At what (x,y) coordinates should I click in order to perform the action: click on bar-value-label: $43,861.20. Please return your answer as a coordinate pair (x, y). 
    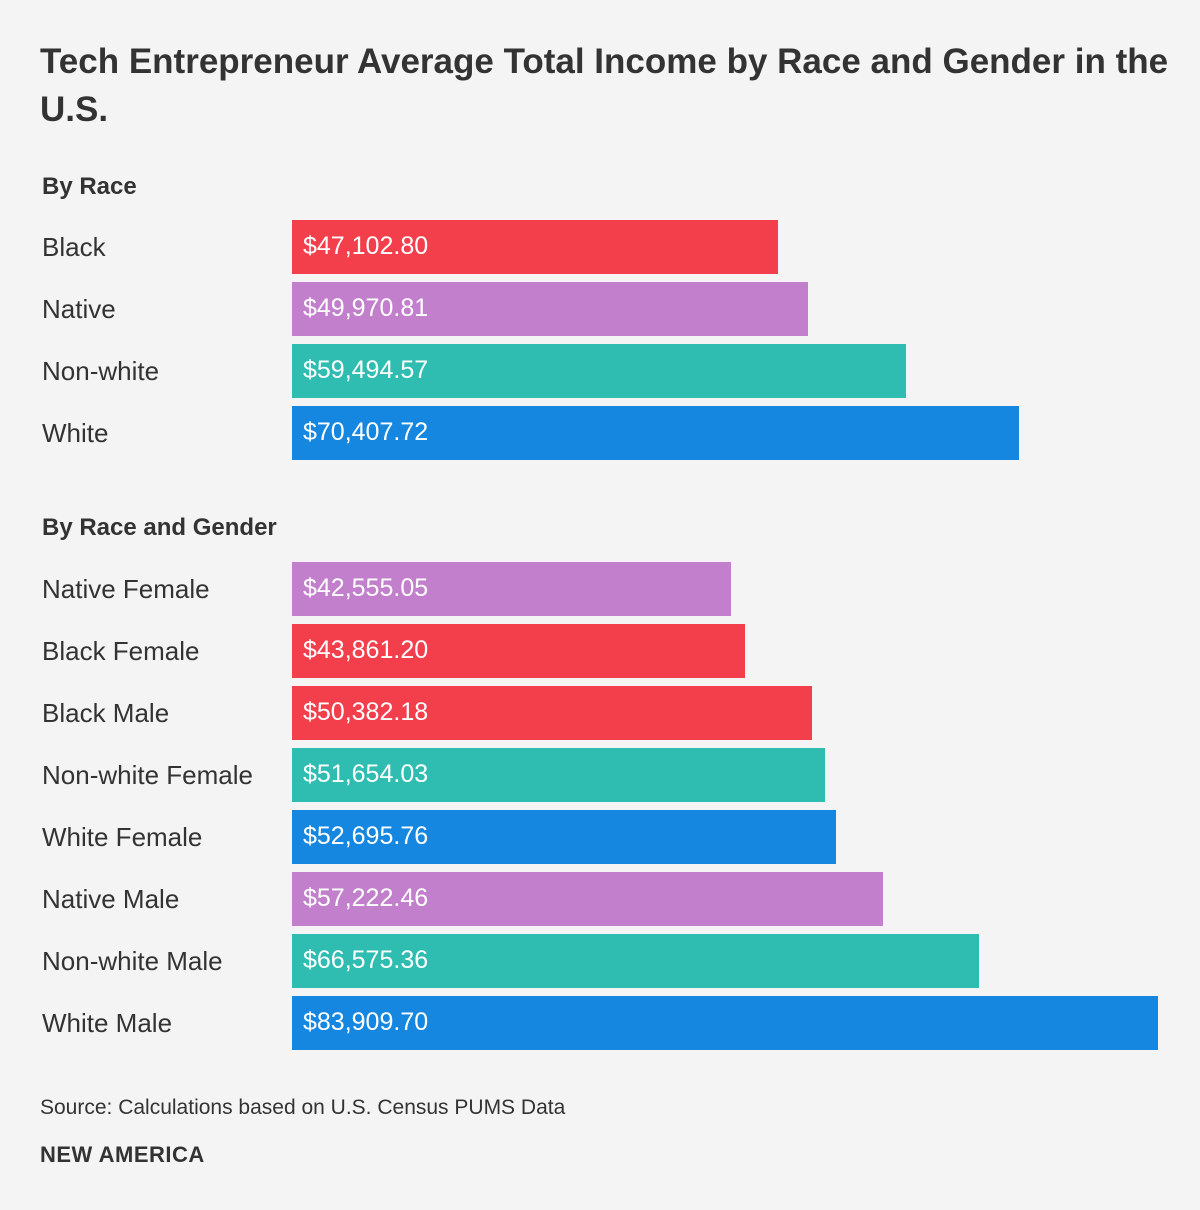
    Looking at the image, I should click on (366, 650).